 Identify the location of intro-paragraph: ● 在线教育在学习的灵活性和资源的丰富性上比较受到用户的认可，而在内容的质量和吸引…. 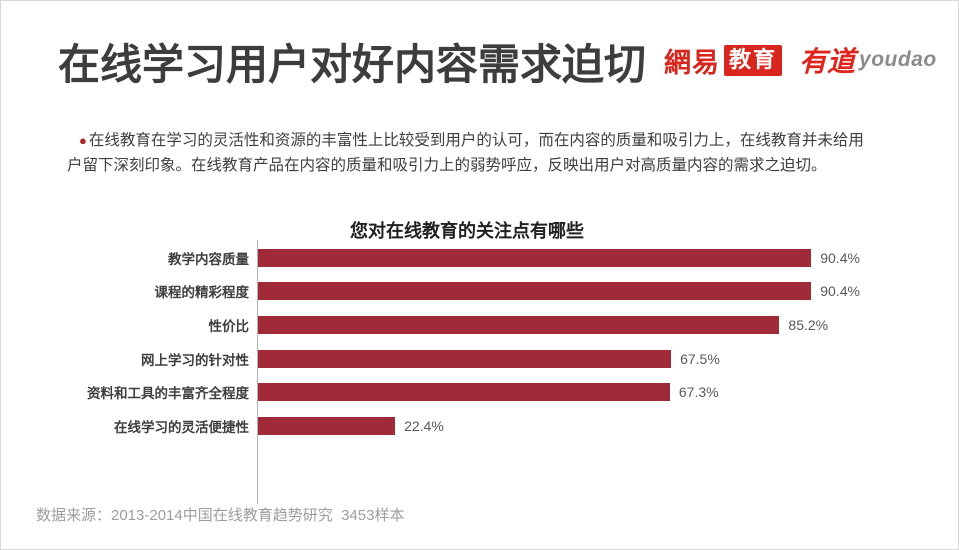
(491, 153).